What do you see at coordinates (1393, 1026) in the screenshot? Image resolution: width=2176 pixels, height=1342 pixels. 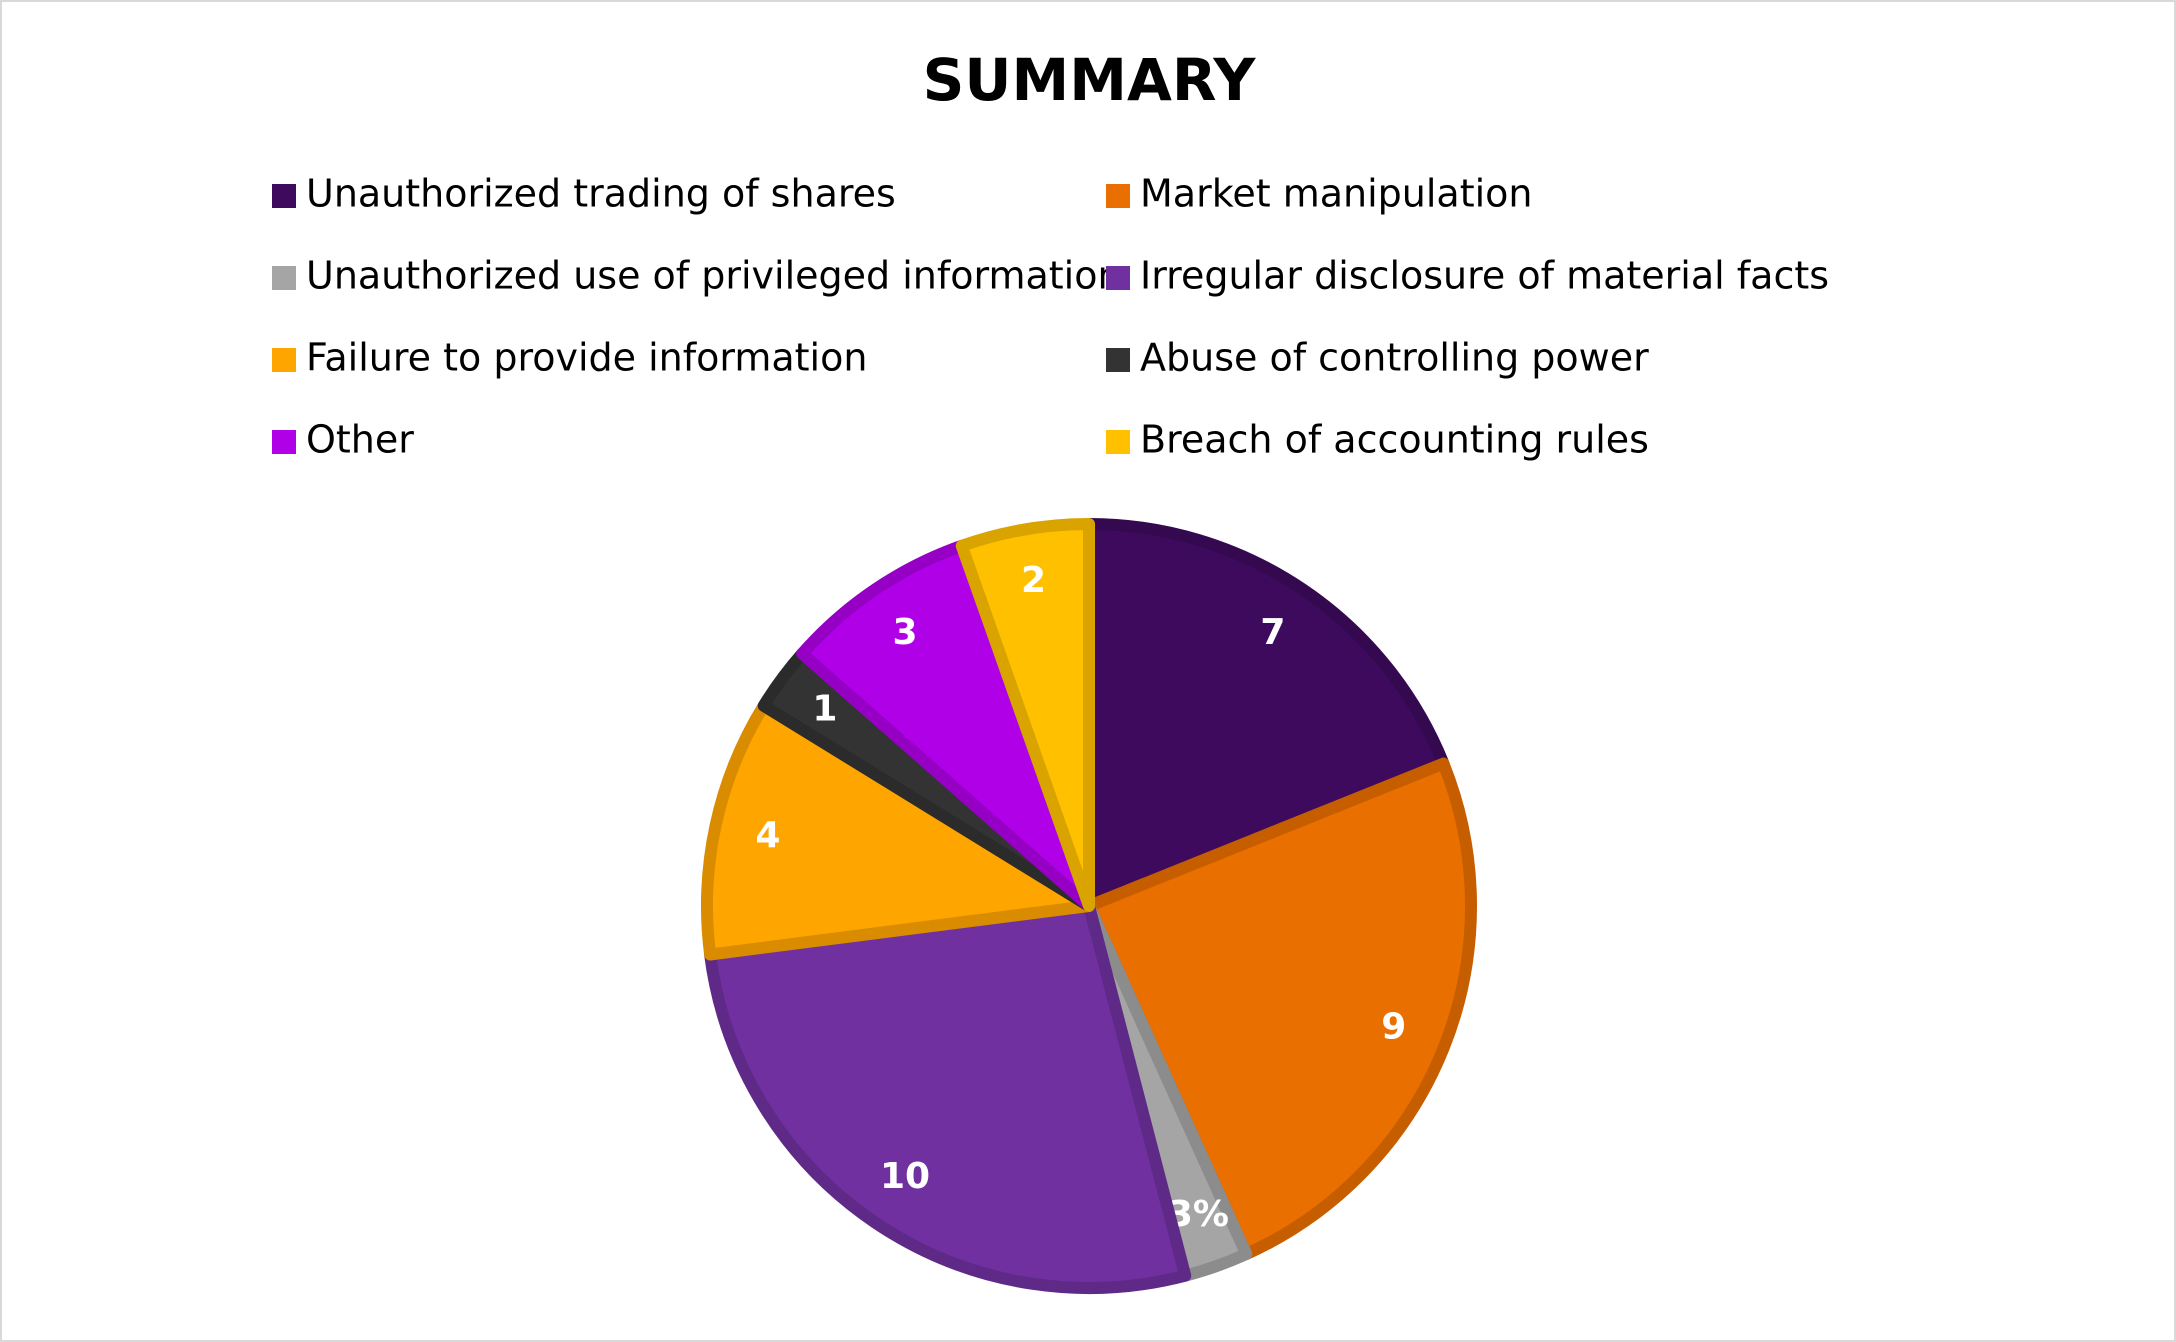 I see `data-label: 9` at bounding box center [1393, 1026].